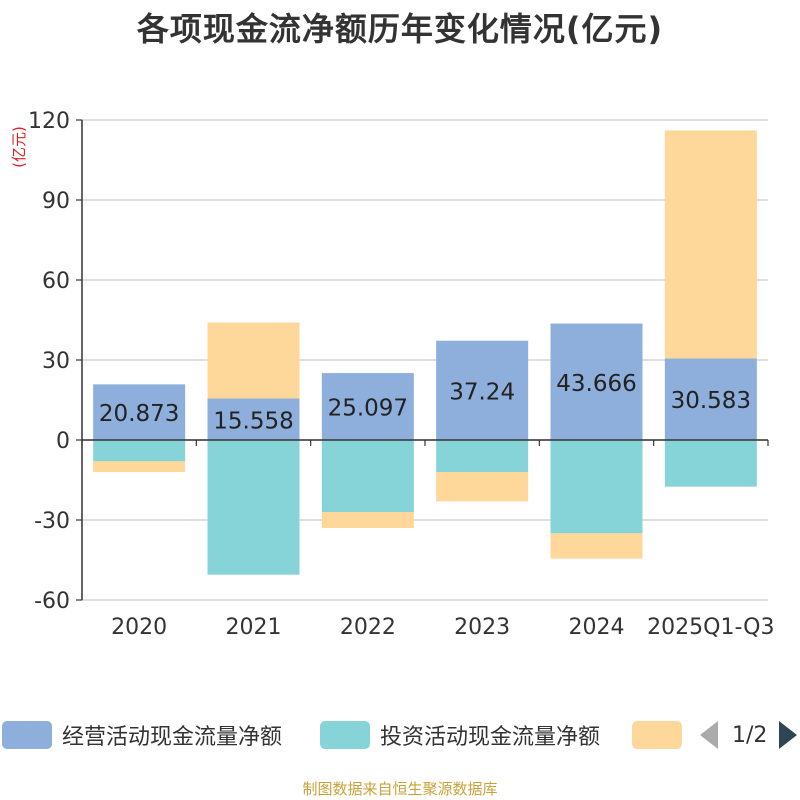  What do you see at coordinates (52, 601) in the screenshot?
I see `y-tick-label: -60` at bounding box center [52, 601].